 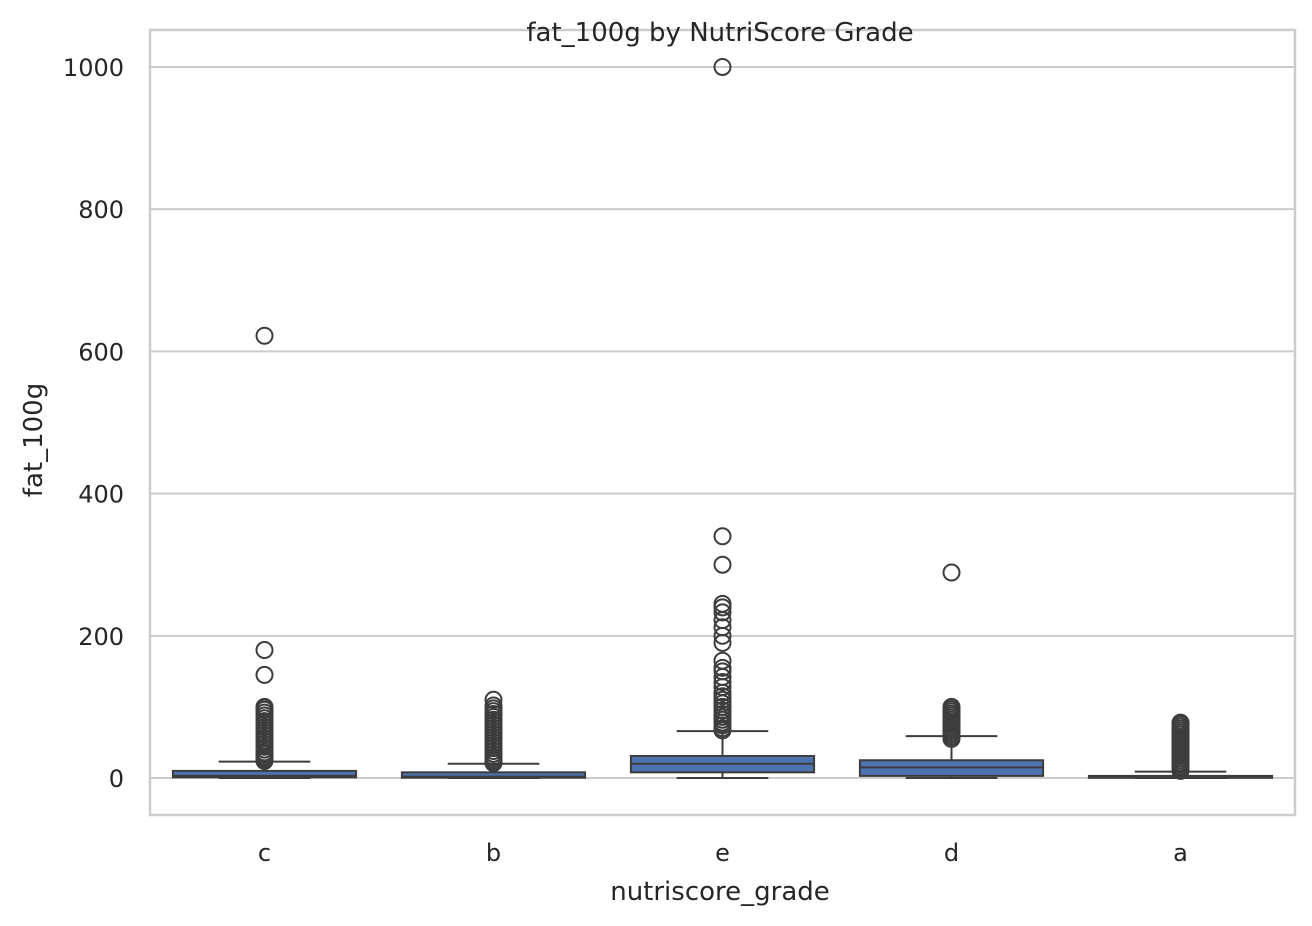 What do you see at coordinates (719, 33) in the screenshot?
I see `chart-title: fat_100g by NutriScore Grade` at bounding box center [719, 33].